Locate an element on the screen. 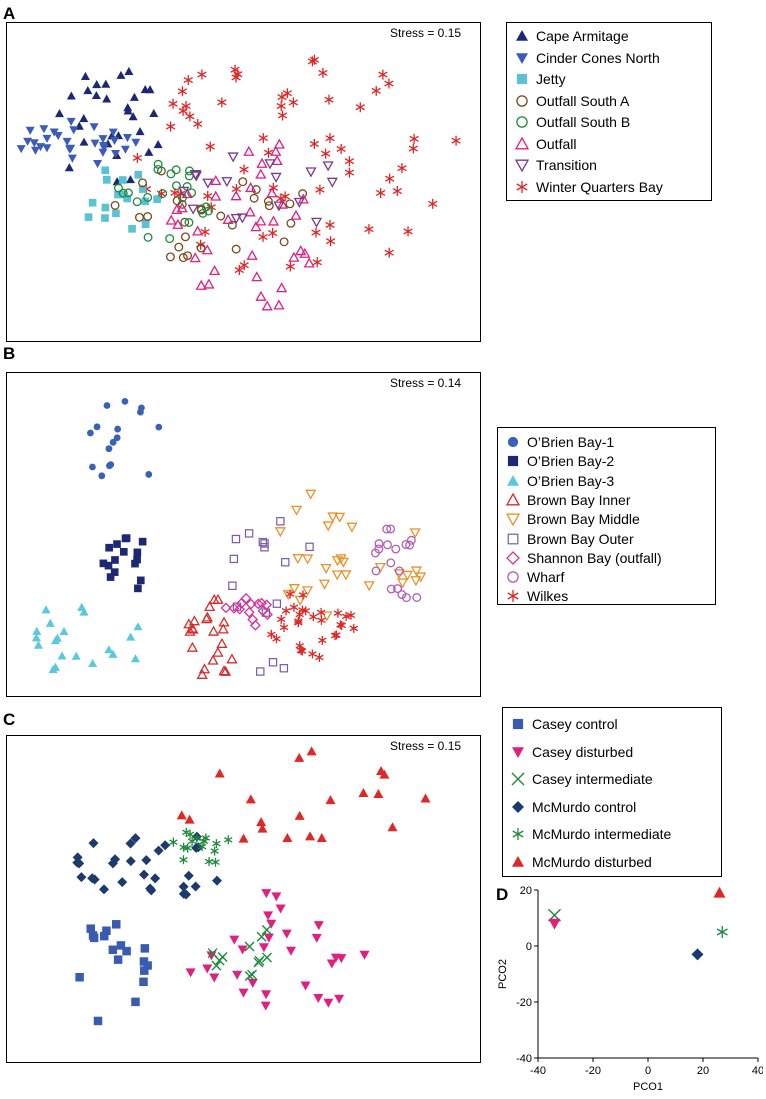 The height and width of the screenshot is (1099, 766). series-brown-bay-inner is located at coordinates (210, 636).